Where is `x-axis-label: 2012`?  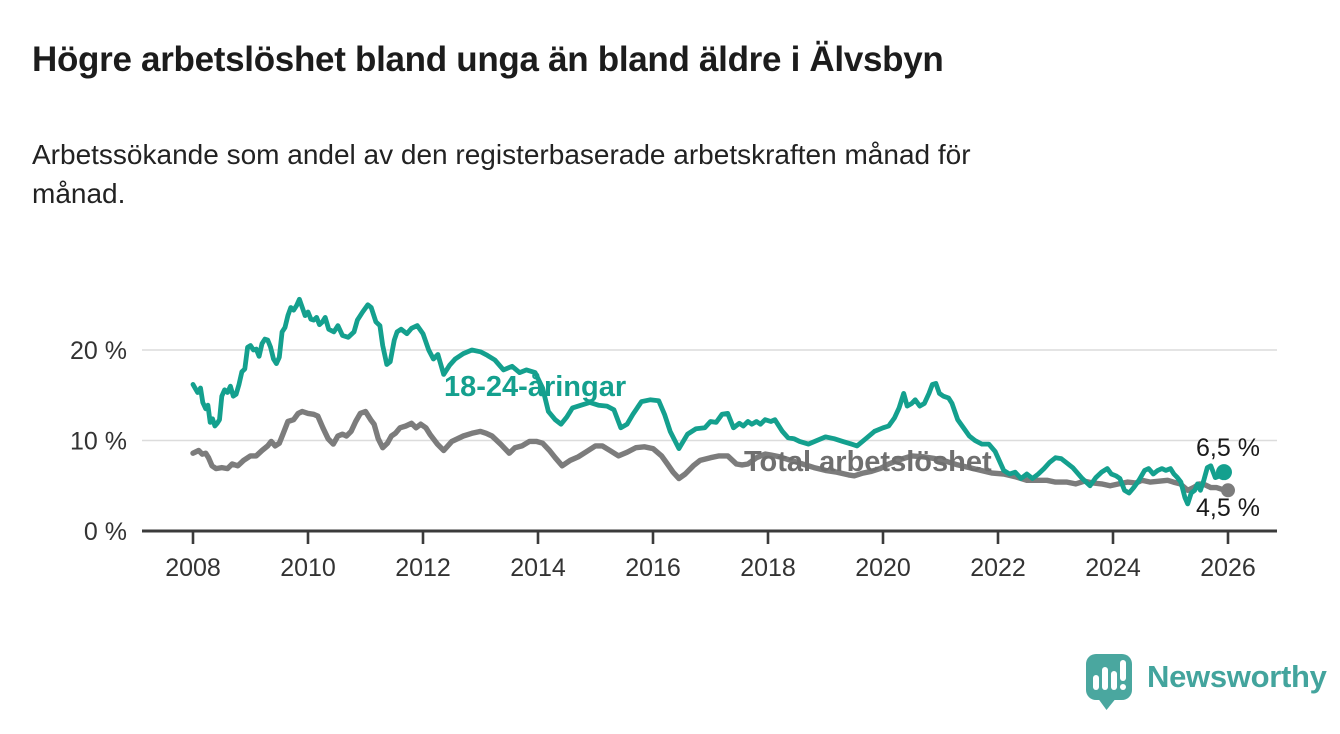
x-axis-label: 2012 is located at coordinates (423, 568).